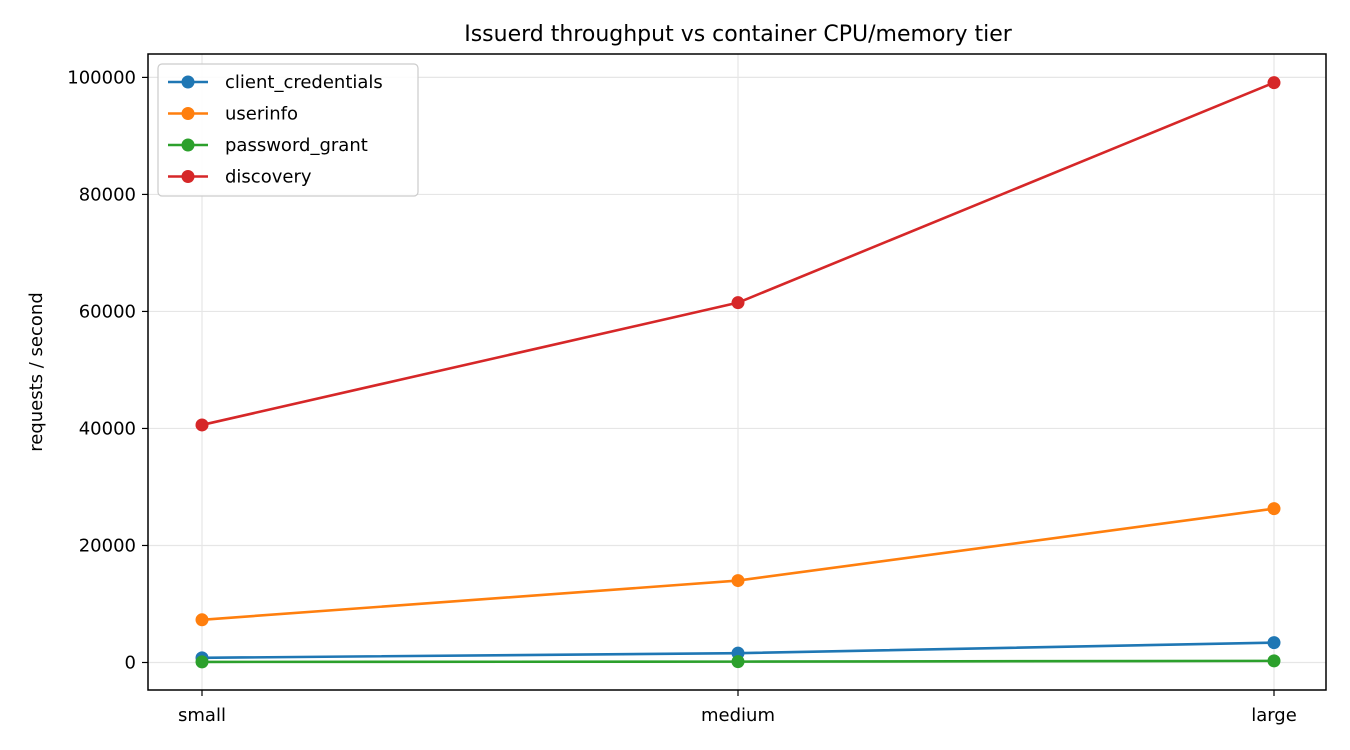  Describe the element at coordinates (304, 82) in the screenshot. I see `legend-label: client_credentials` at that location.